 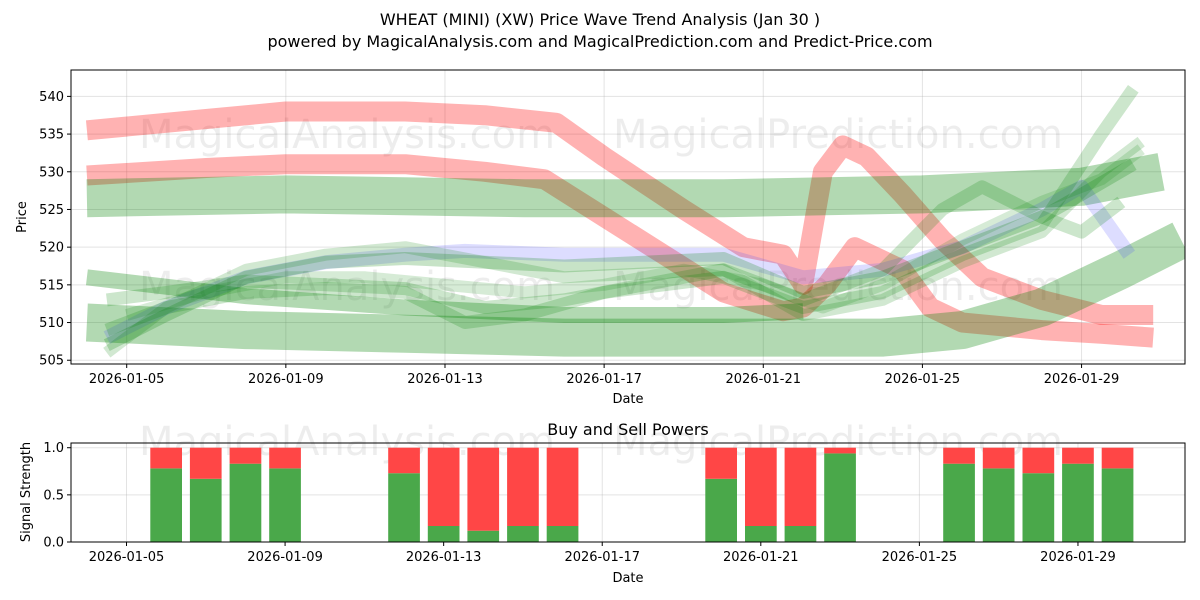 What do you see at coordinates (923, 379) in the screenshot?
I see `price-x-tick-label: 2026-01-25` at bounding box center [923, 379].